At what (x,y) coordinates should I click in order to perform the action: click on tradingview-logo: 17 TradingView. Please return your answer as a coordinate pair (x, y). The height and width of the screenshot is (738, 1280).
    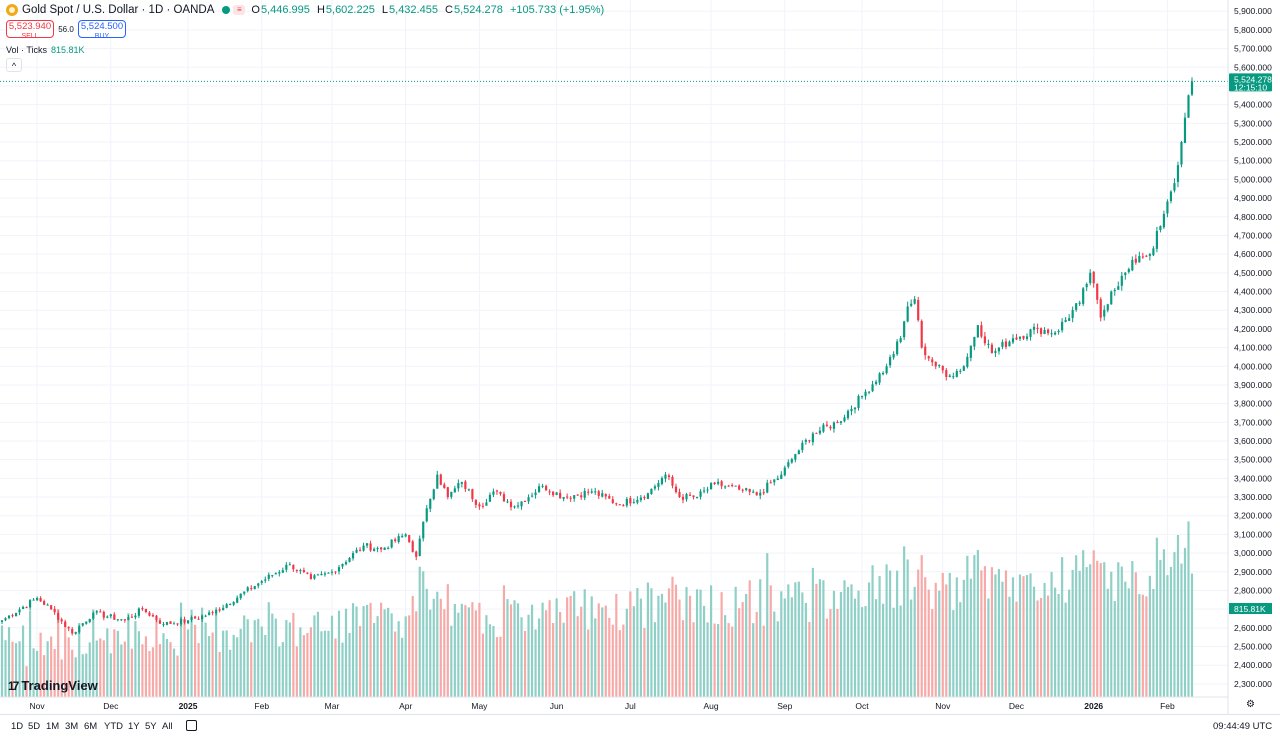
    Looking at the image, I should click on (53, 685).